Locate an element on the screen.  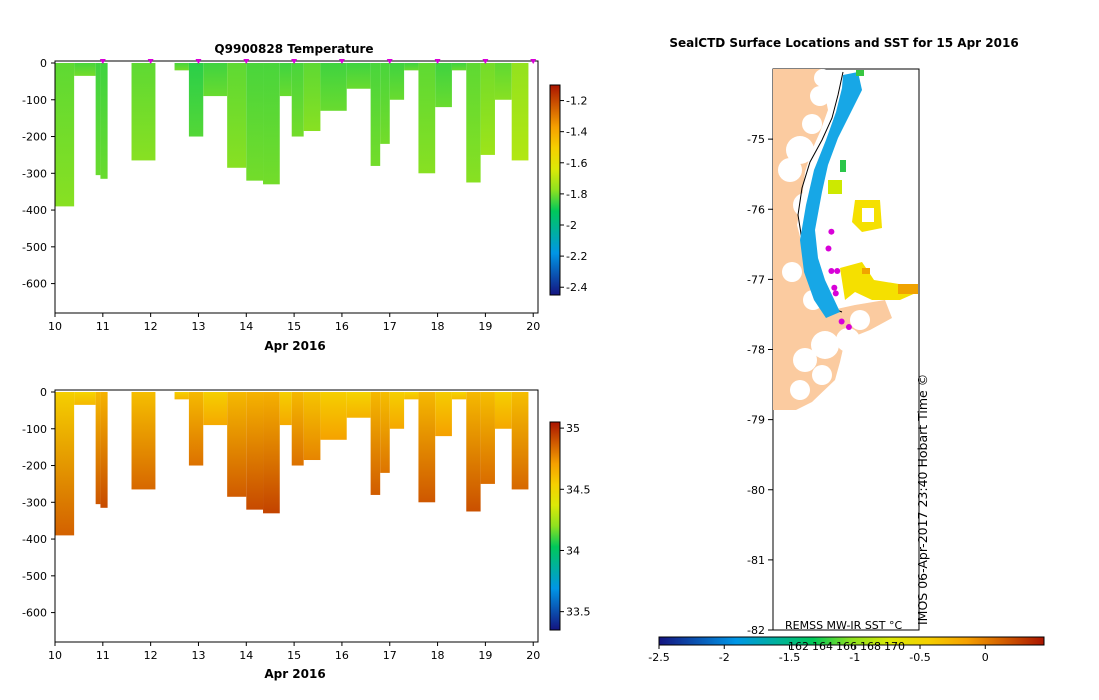
x-axis: 10 11 12 13 14 15 16 17 18 19 20 is located at coordinates (294, 323).